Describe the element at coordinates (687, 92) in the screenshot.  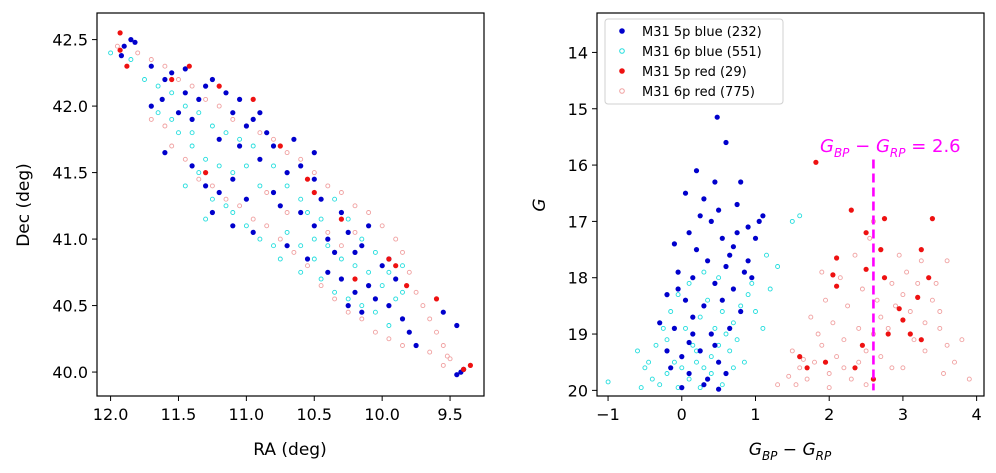
I see `legend-item: M31 6p red (775)` at that location.